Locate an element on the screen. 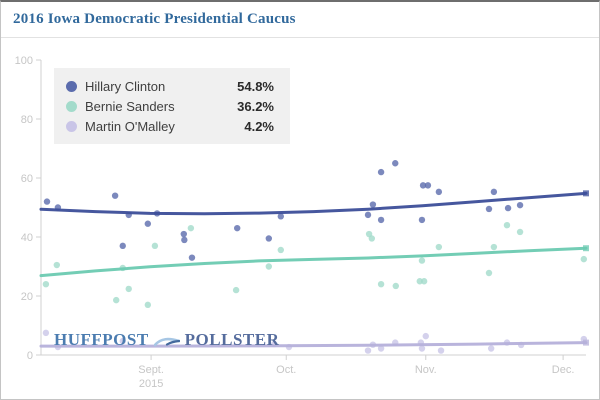  y-tick-label: 20 is located at coordinates (27, 297).